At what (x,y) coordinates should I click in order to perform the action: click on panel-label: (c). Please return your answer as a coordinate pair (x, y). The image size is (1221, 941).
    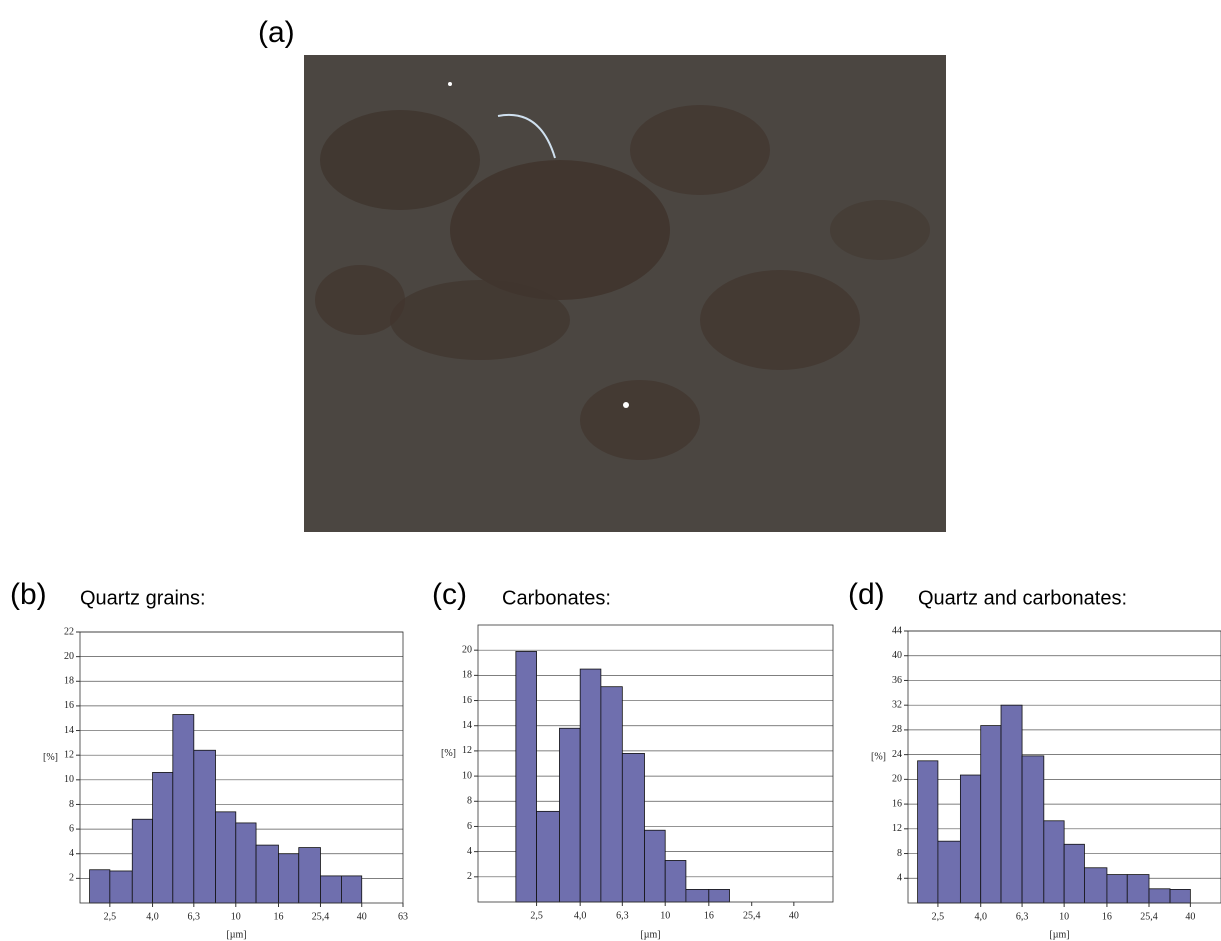
    Looking at the image, I should click on (449, 594).